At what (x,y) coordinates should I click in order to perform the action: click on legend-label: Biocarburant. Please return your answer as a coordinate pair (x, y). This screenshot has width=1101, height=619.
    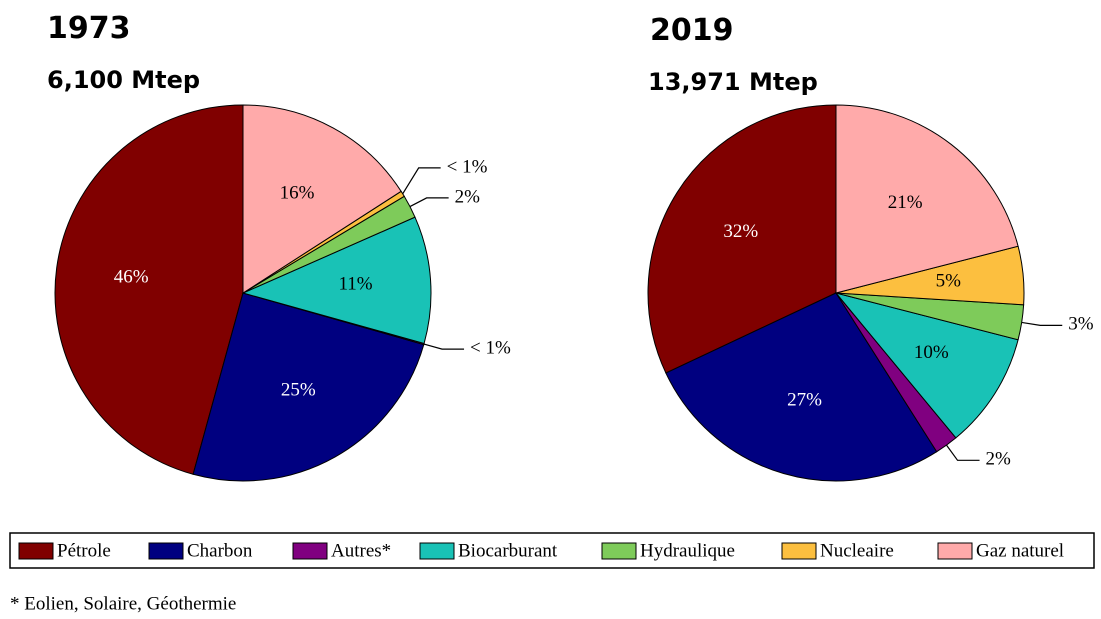
    Looking at the image, I should click on (508, 550).